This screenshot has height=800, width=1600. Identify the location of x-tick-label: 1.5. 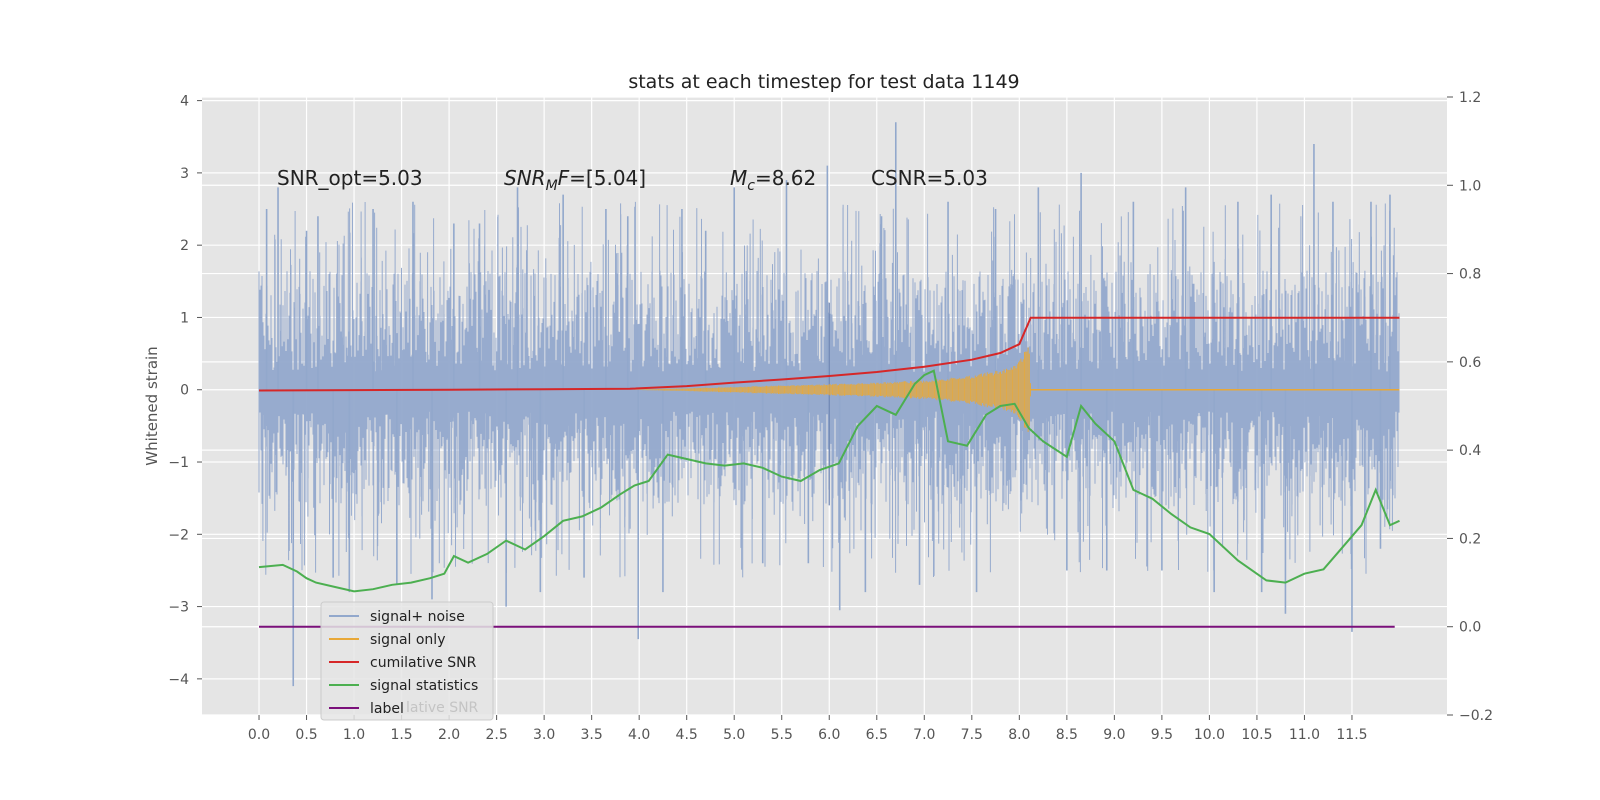
(401, 735).